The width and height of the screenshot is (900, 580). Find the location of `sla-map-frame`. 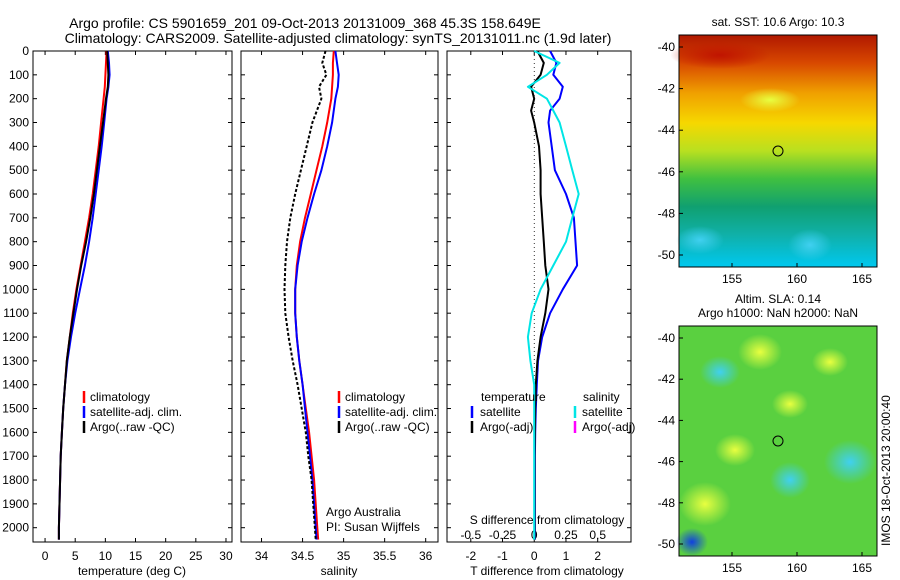

sla-map-frame is located at coordinates (778, 441).